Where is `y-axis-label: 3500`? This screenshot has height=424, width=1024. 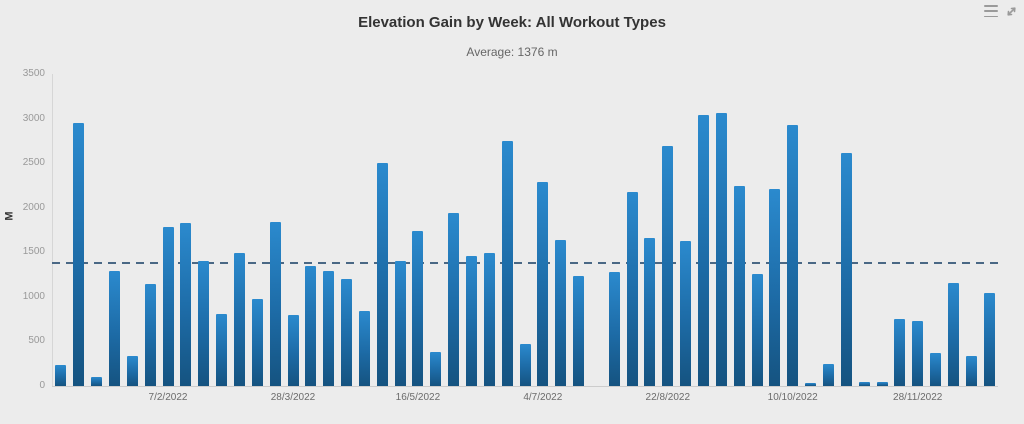
y-axis-label: 3500 is located at coordinates (33, 73).